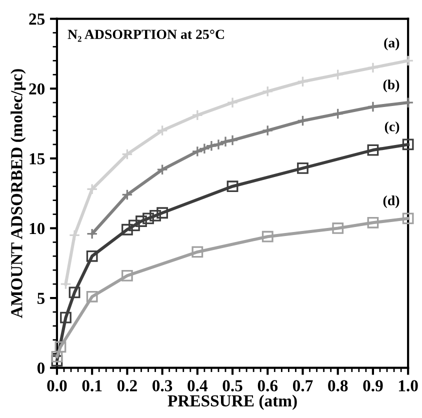 This screenshot has width=422, height=418. What do you see at coordinates (392, 127) in the screenshot?
I see `series-label: (c)` at bounding box center [392, 127].